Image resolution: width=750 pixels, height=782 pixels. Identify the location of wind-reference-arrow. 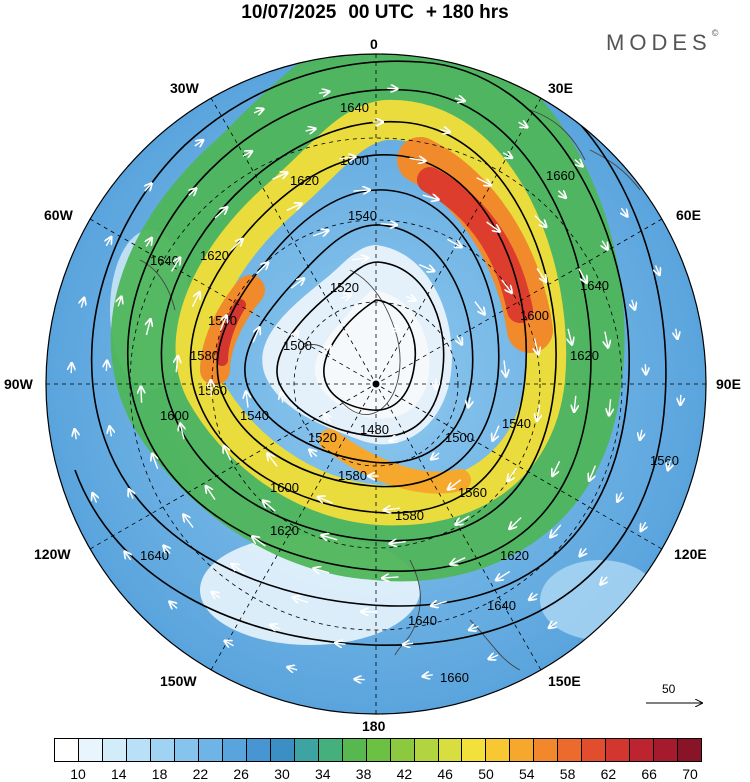
(675, 695).